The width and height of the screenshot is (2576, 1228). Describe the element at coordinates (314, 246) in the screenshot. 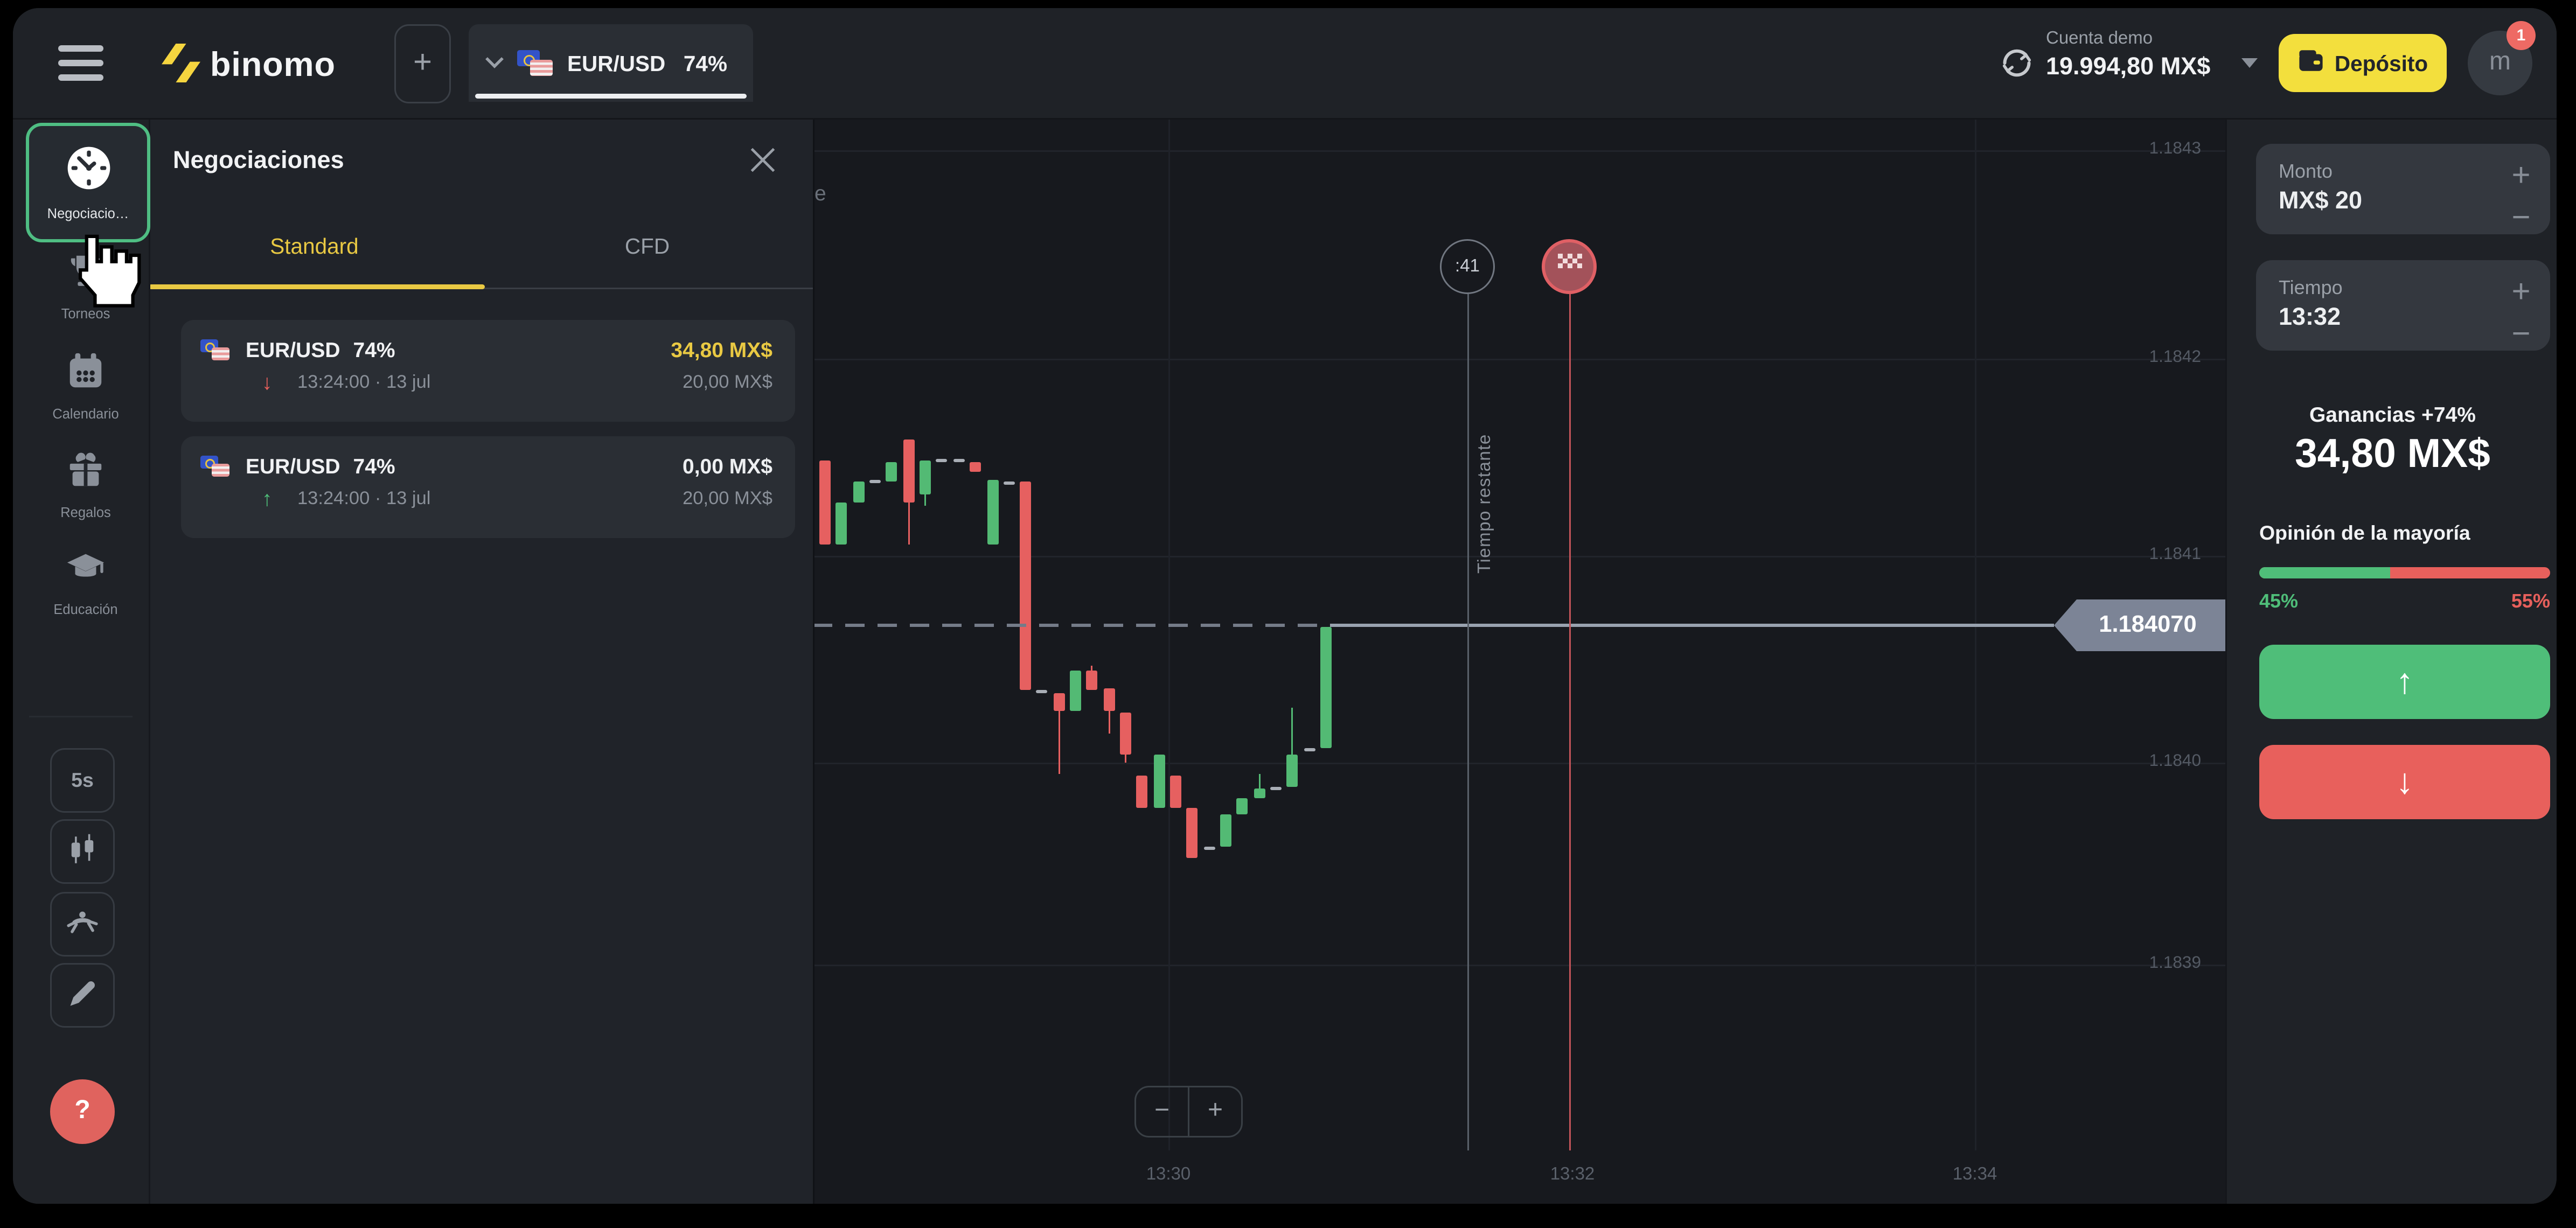

I see `tab-standard: Standard` at that location.